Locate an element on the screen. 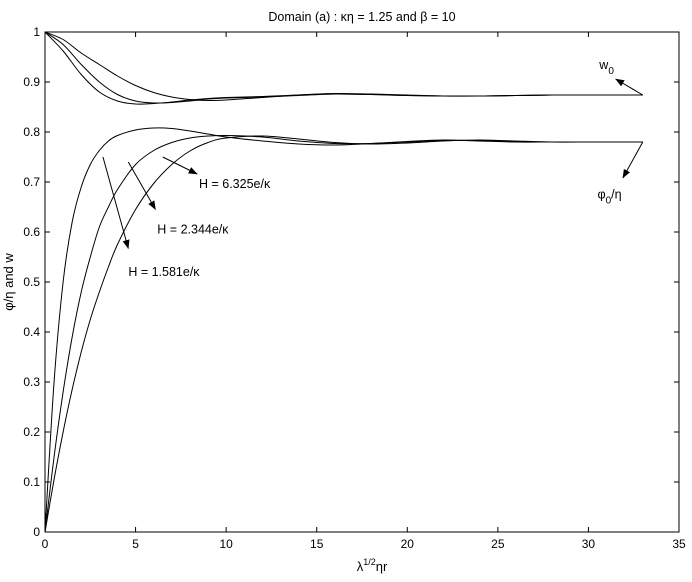  x-tick-label: 20 is located at coordinates (408, 544).